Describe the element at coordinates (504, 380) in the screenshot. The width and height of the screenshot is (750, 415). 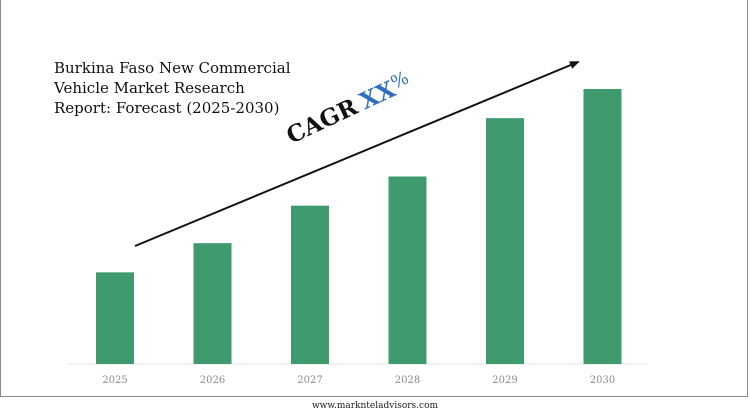
I see `x-tick-label-2029: 2029` at that location.